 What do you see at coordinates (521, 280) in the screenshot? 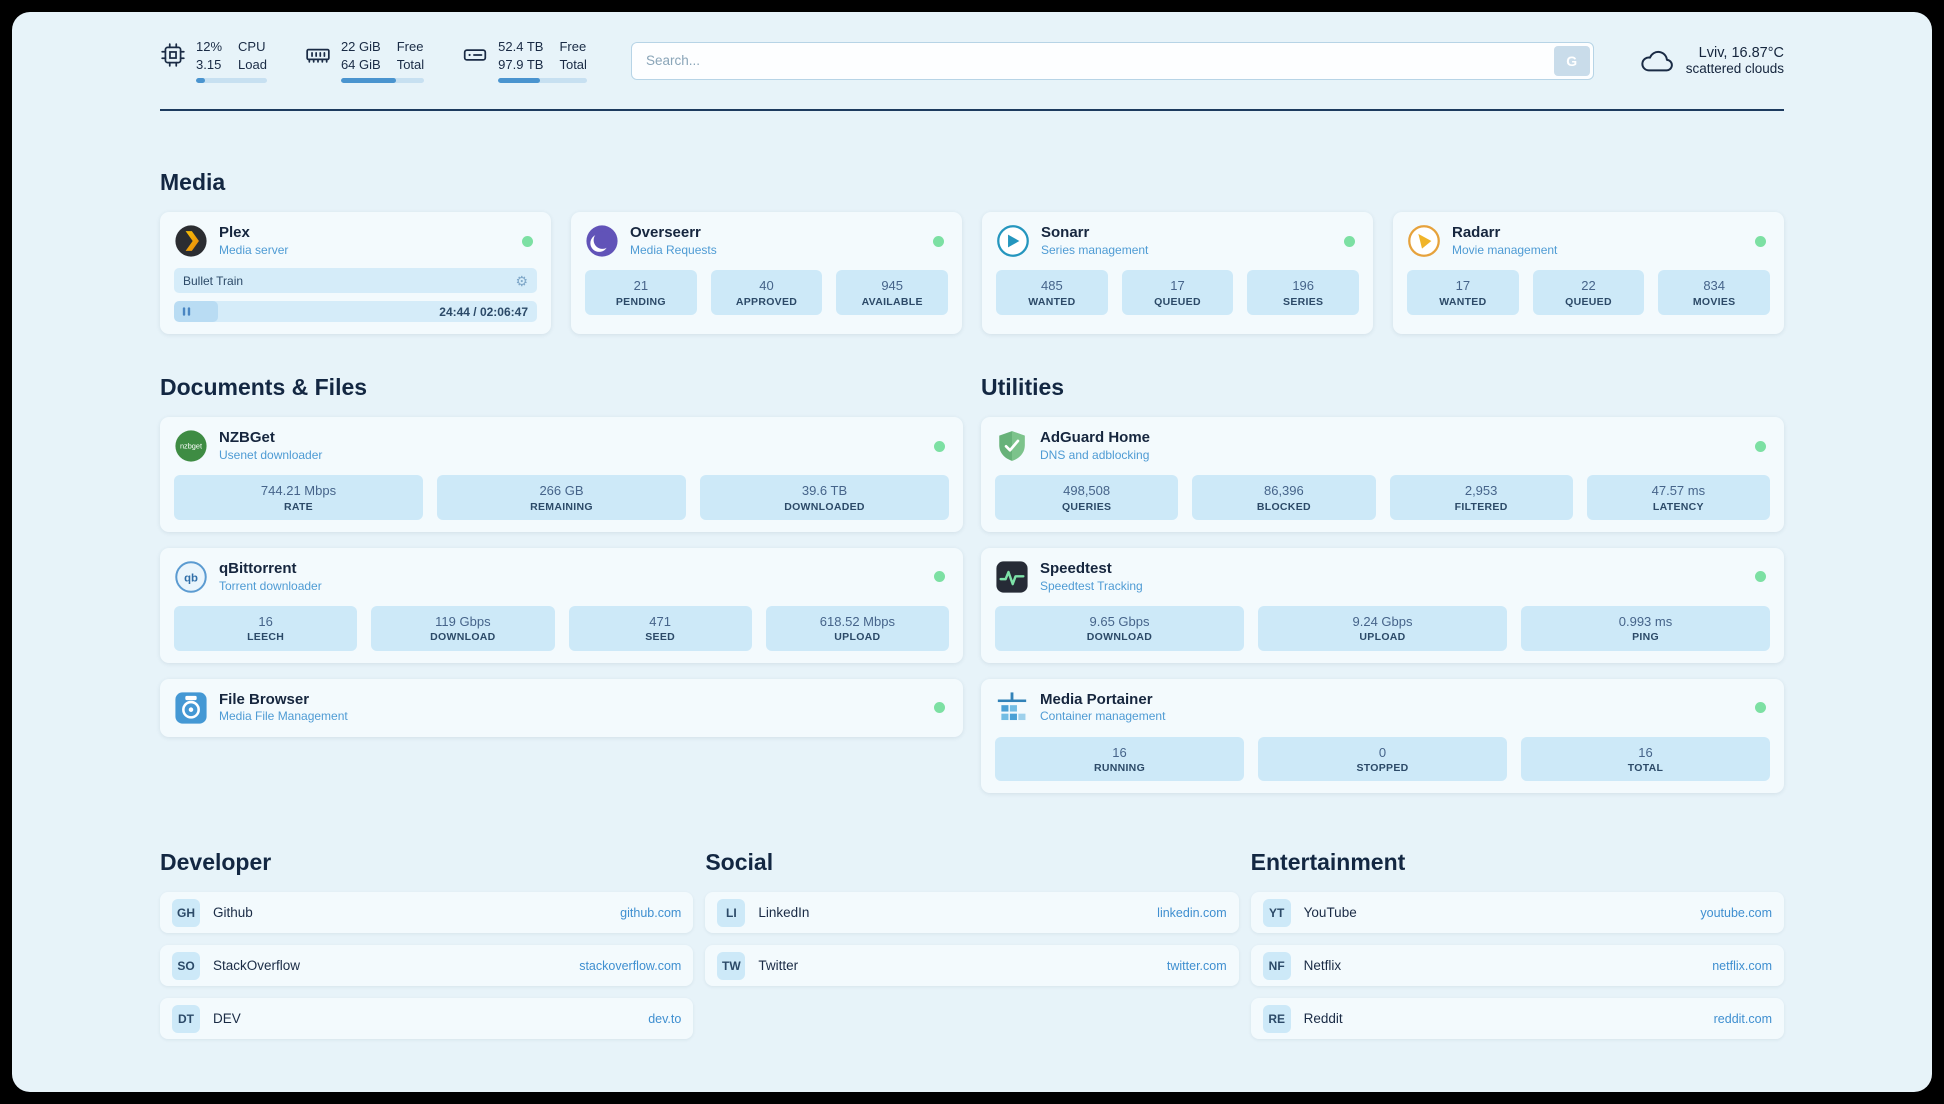
I see `gear-icon: ⚙` at bounding box center [521, 280].